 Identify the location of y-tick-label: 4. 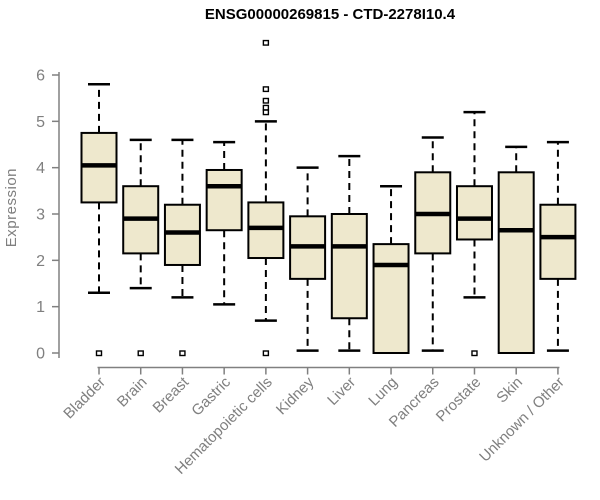
(40, 168).